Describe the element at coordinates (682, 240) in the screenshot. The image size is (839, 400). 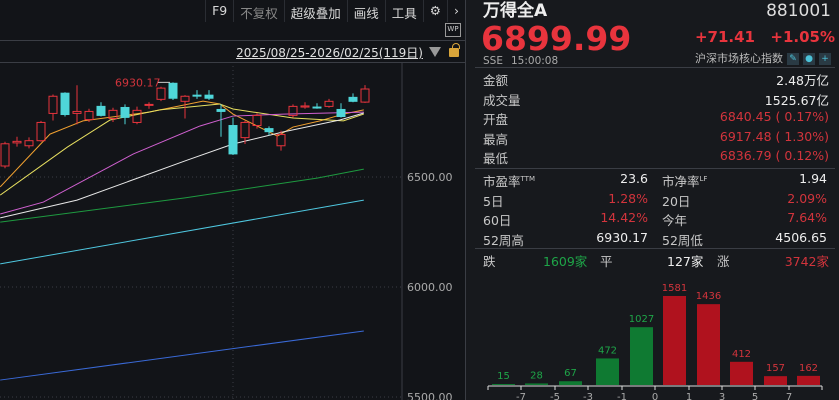
I see `metric-label: 52周低` at that location.